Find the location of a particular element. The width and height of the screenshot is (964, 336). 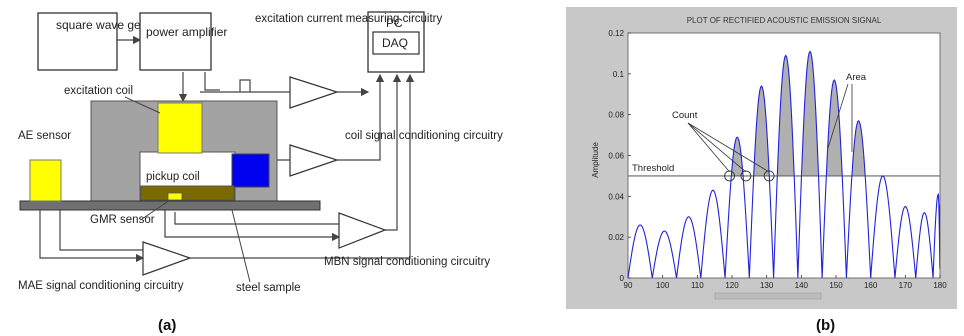

y-tick-label-6: 0.12 is located at coordinates (616, 33).